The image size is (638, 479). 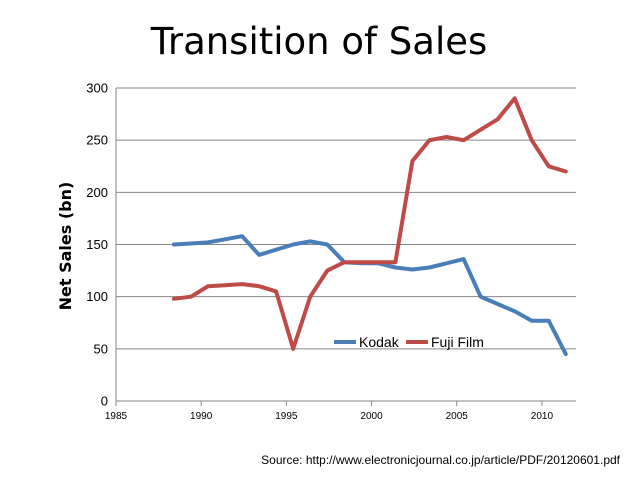 I want to click on y-tick-label: 250, so click(x=97, y=140).